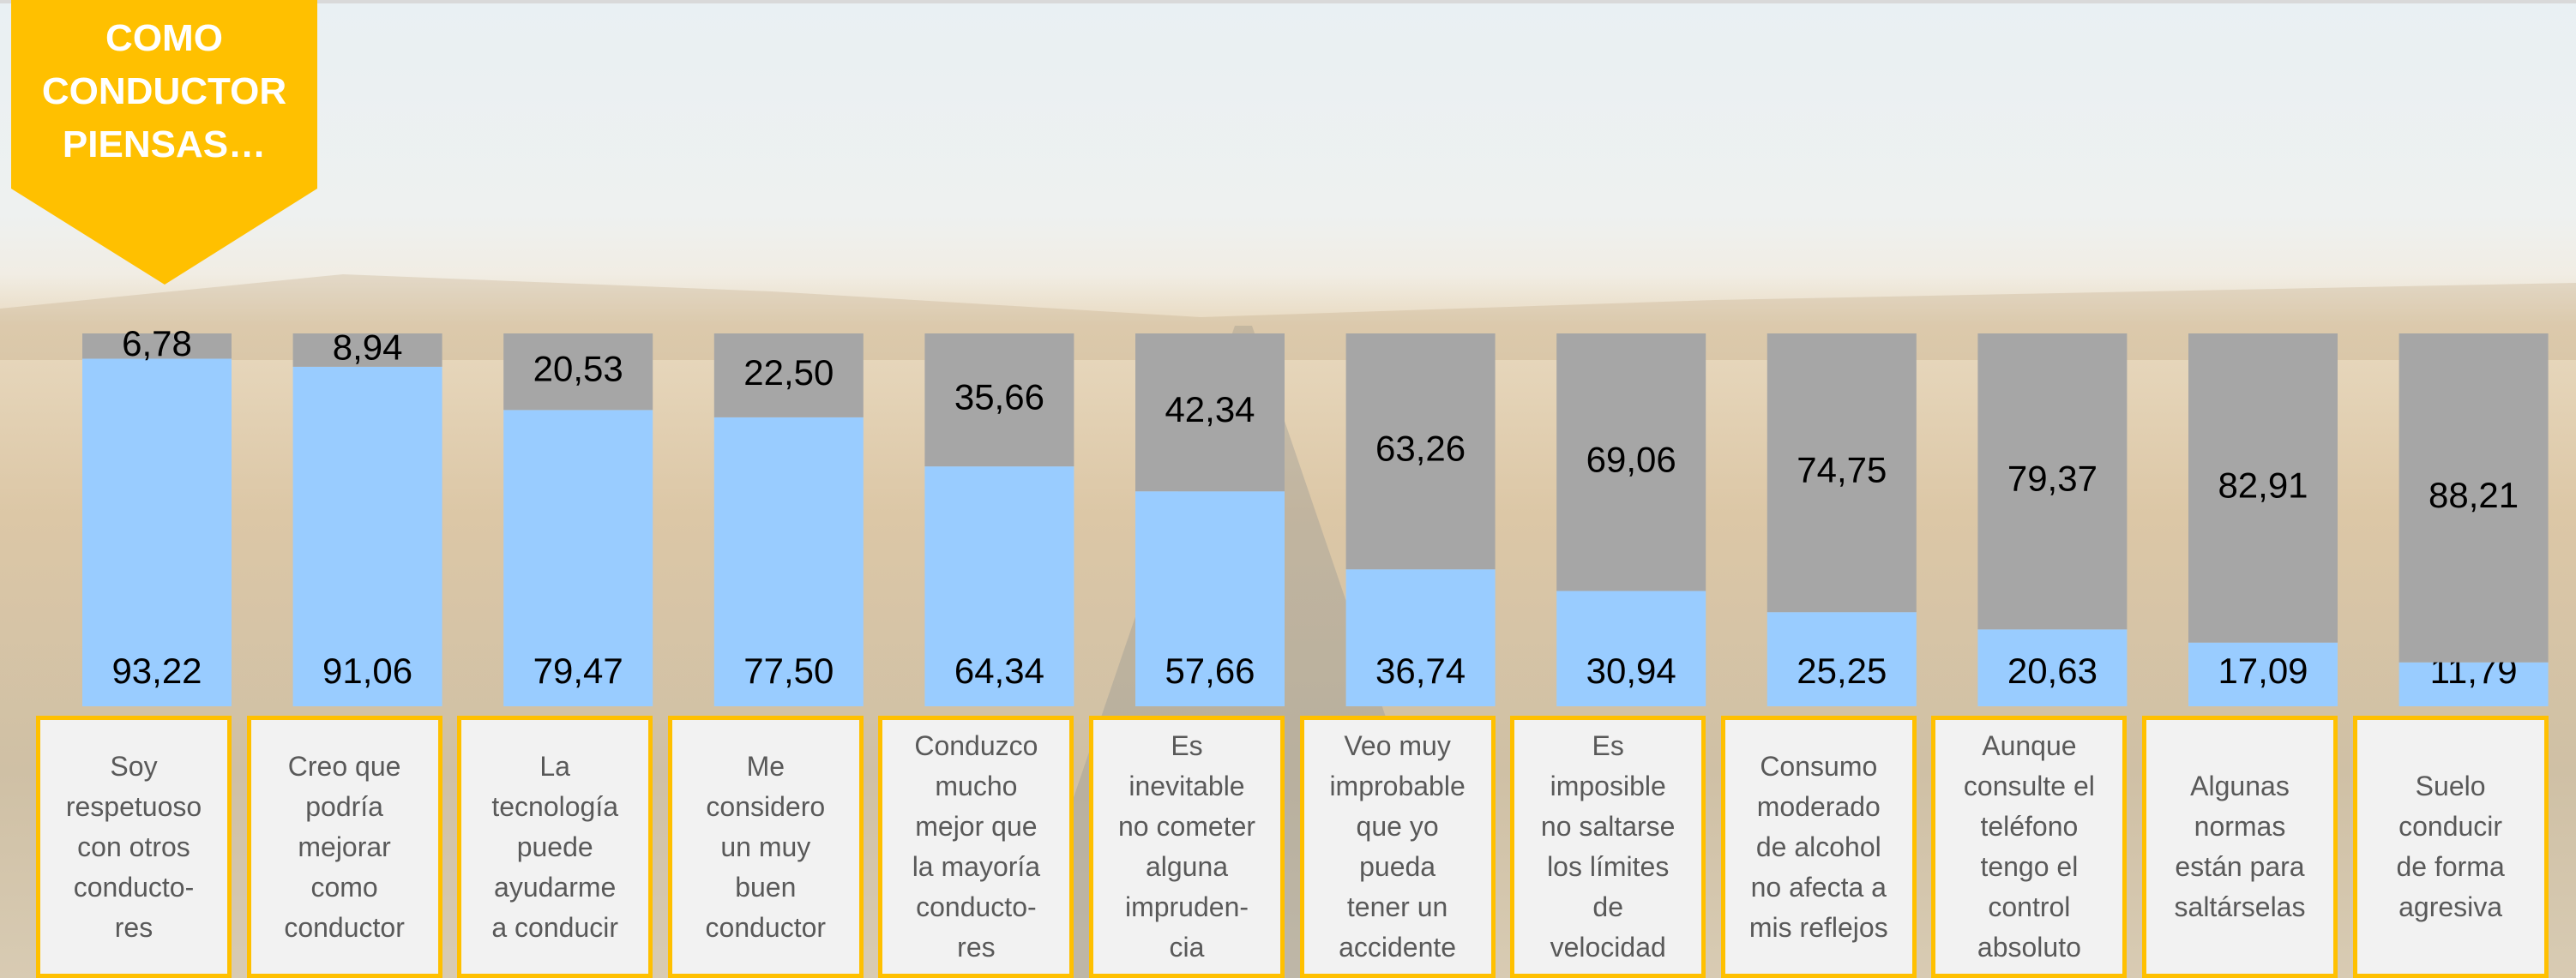 Image resolution: width=2576 pixels, height=978 pixels. What do you see at coordinates (344, 847) in the screenshot?
I see `category-label: Creo que podría mejorar como conductor` at bounding box center [344, 847].